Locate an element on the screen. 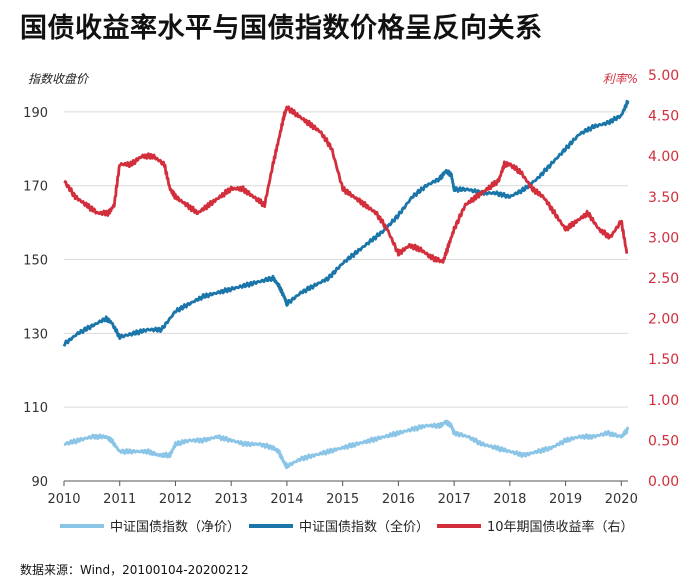  left-tick-label: 190 is located at coordinates (35, 113).